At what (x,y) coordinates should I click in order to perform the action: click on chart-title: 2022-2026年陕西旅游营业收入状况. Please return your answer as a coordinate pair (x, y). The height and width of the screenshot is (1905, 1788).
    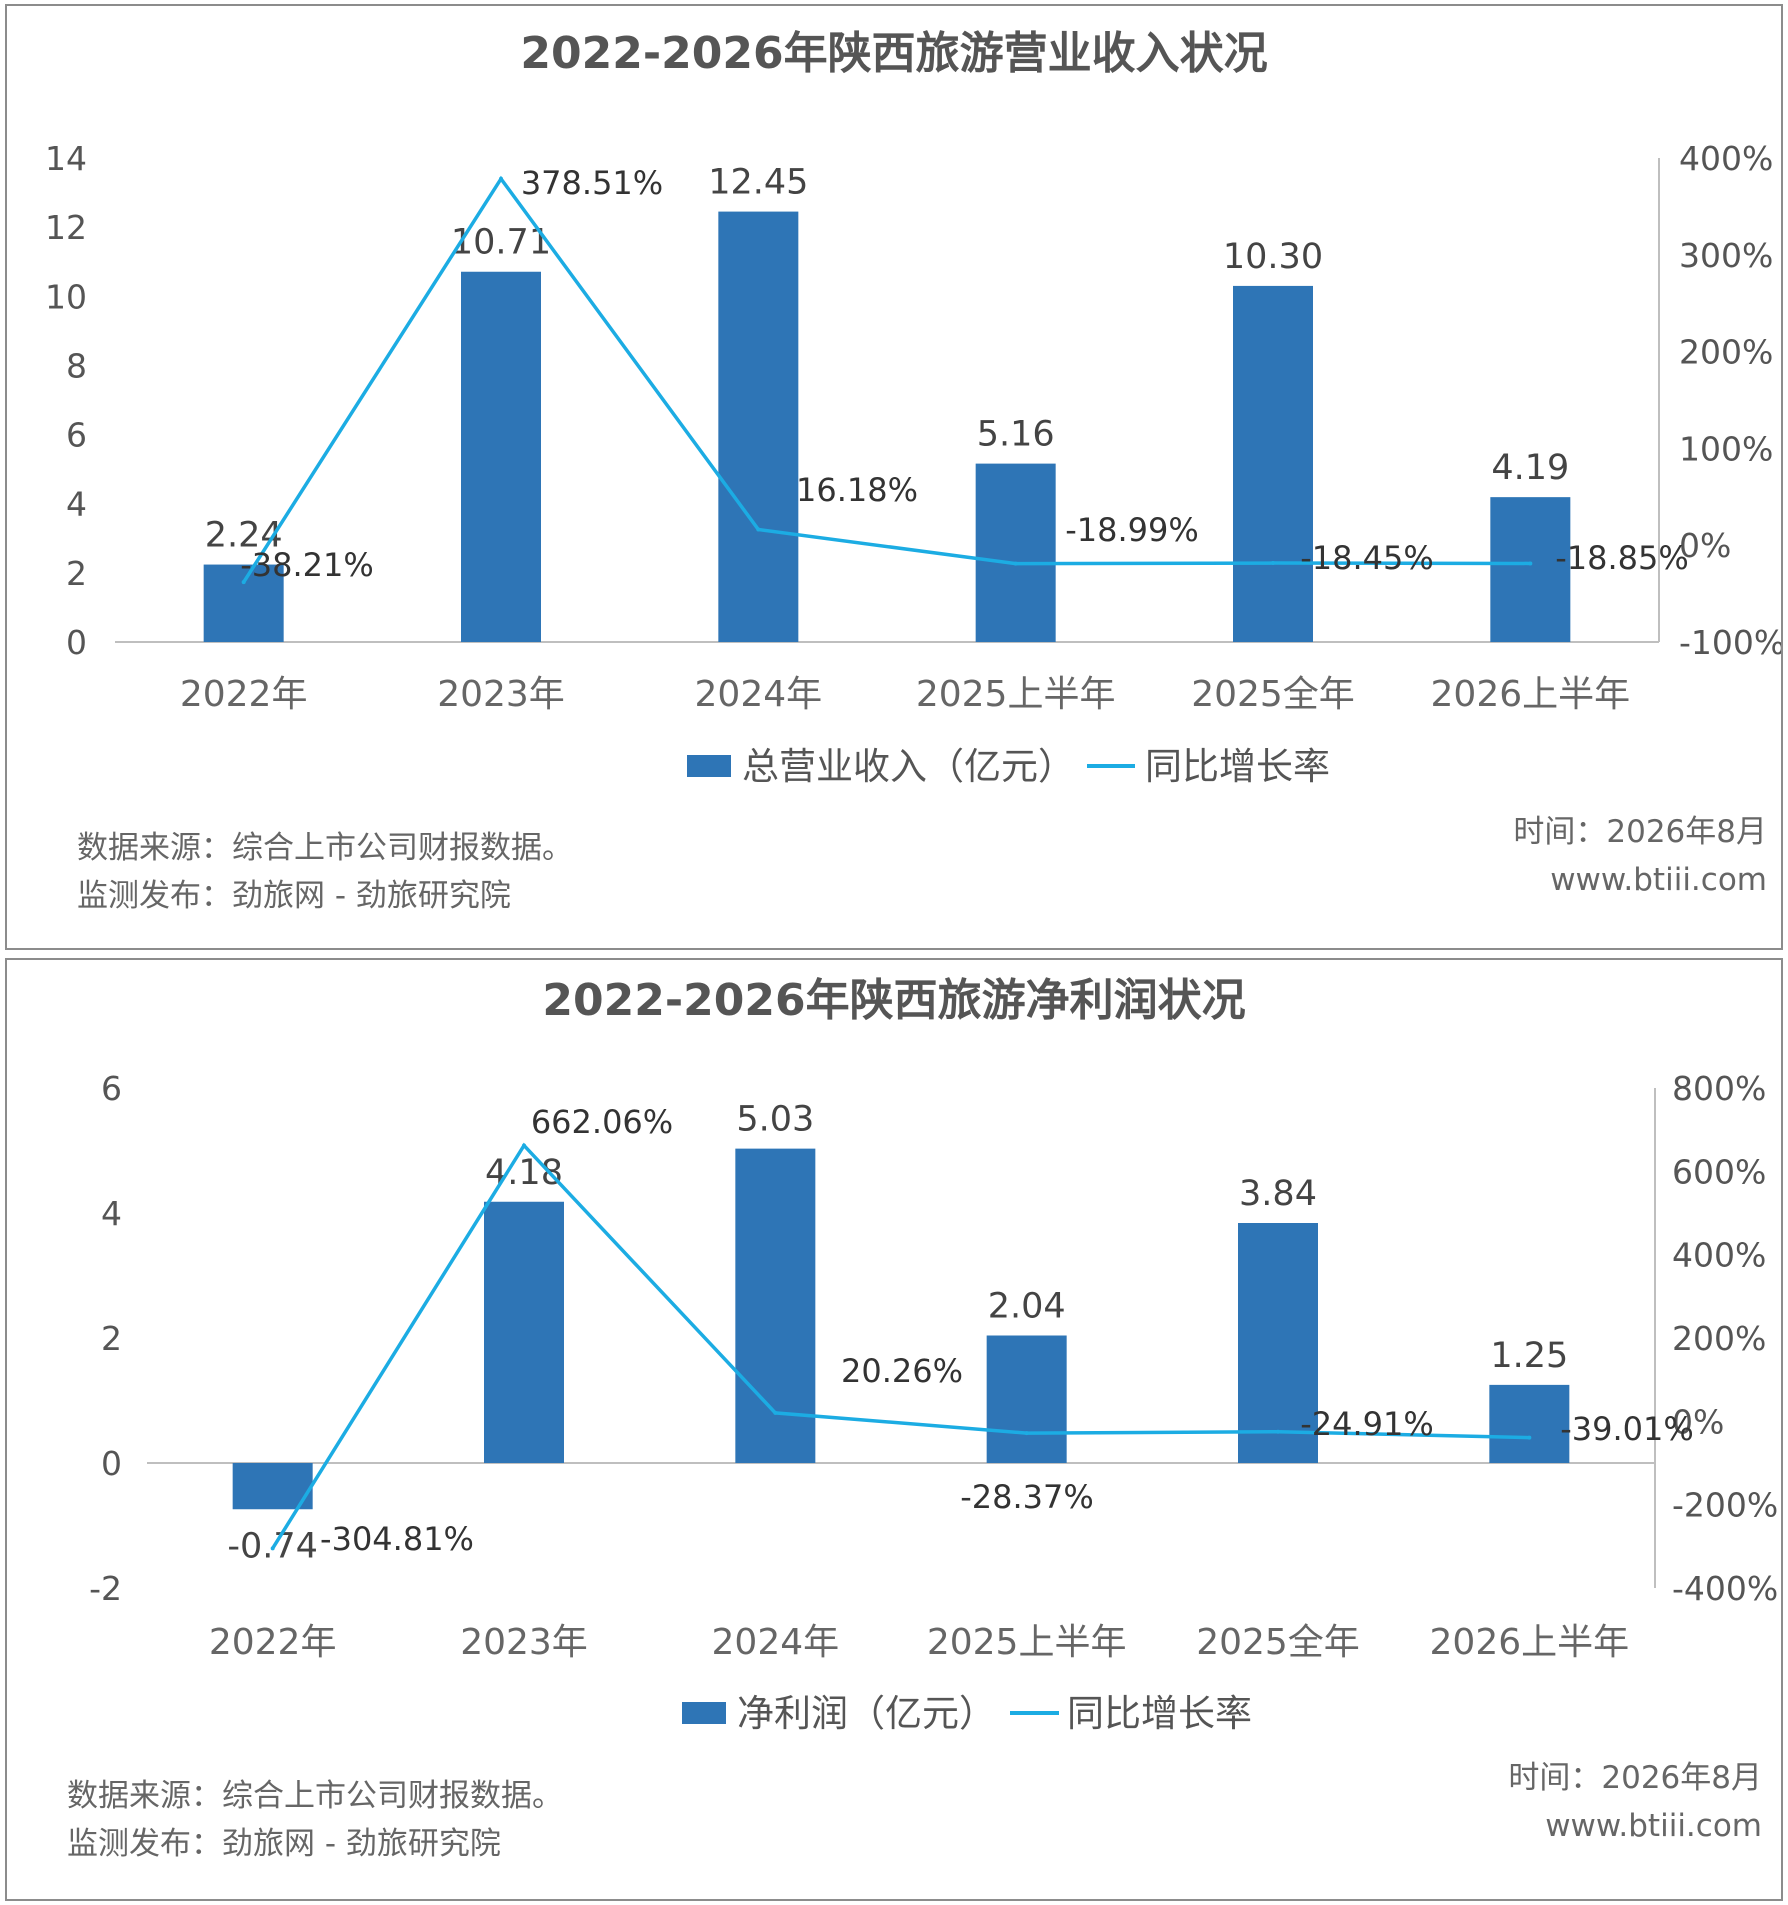
    Looking at the image, I should click on (893, 53).